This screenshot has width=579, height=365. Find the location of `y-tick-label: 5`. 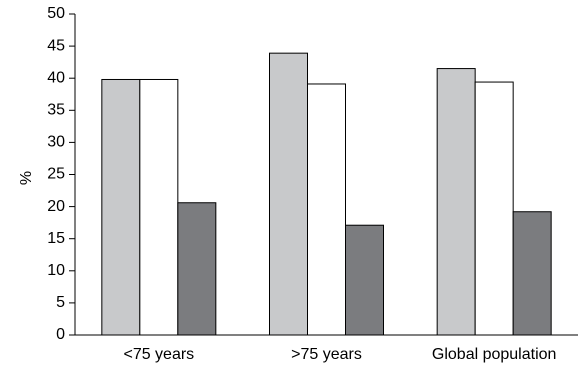

y-tick-label: 5 is located at coordinates (60, 302).